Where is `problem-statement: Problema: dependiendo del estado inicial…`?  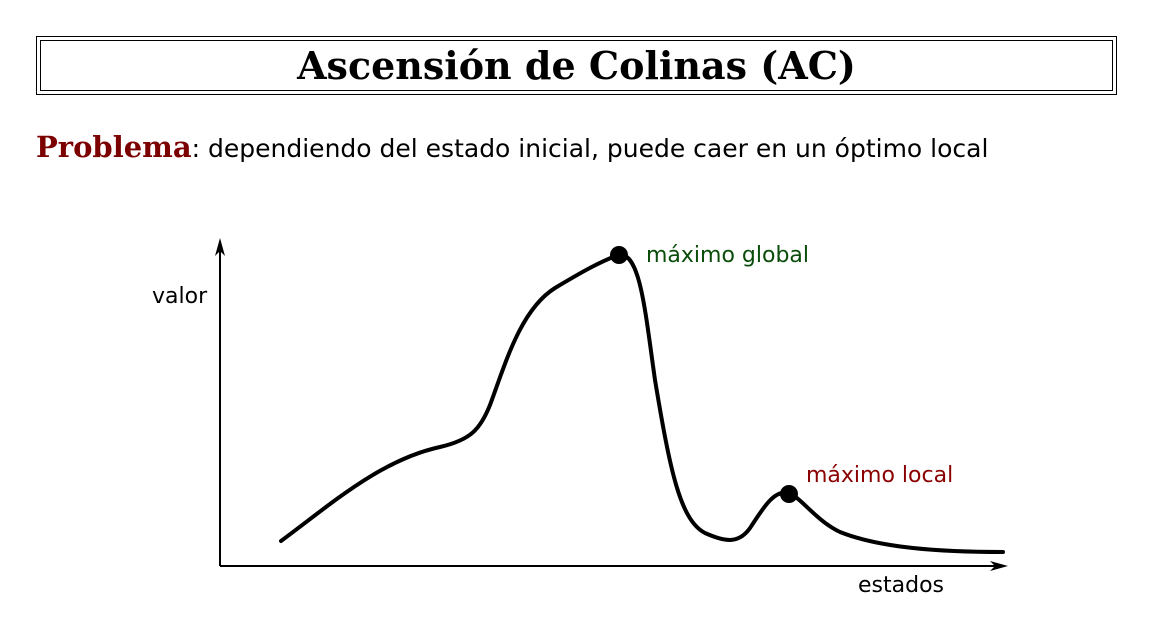
problem-statement: Problema: dependiendo del estado inicial… is located at coordinates (512, 147).